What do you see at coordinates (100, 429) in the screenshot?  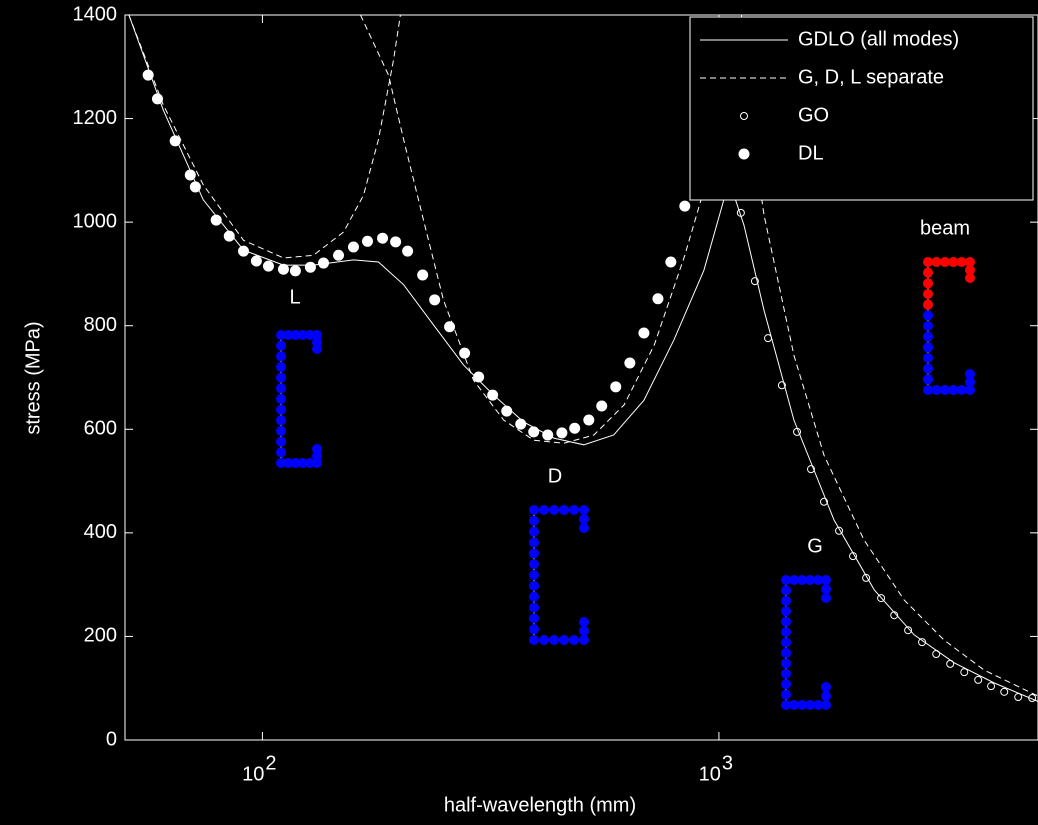 I see `y-tick-label: 600` at bounding box center [100, 429].